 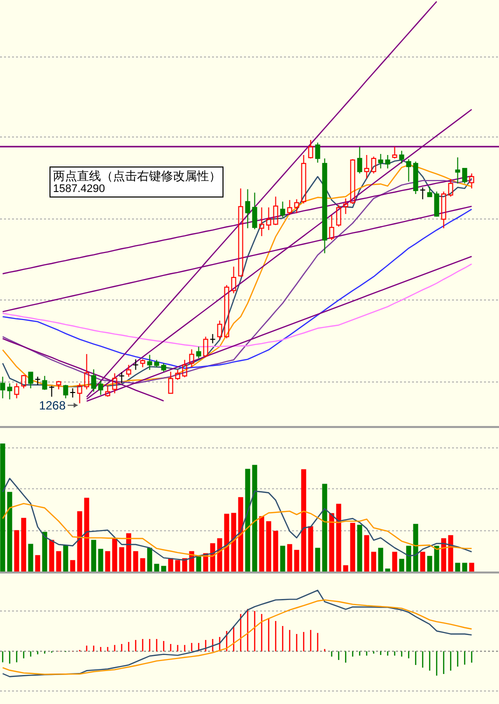 I want to click on annotation: 1268, so click(x=52, y=405).